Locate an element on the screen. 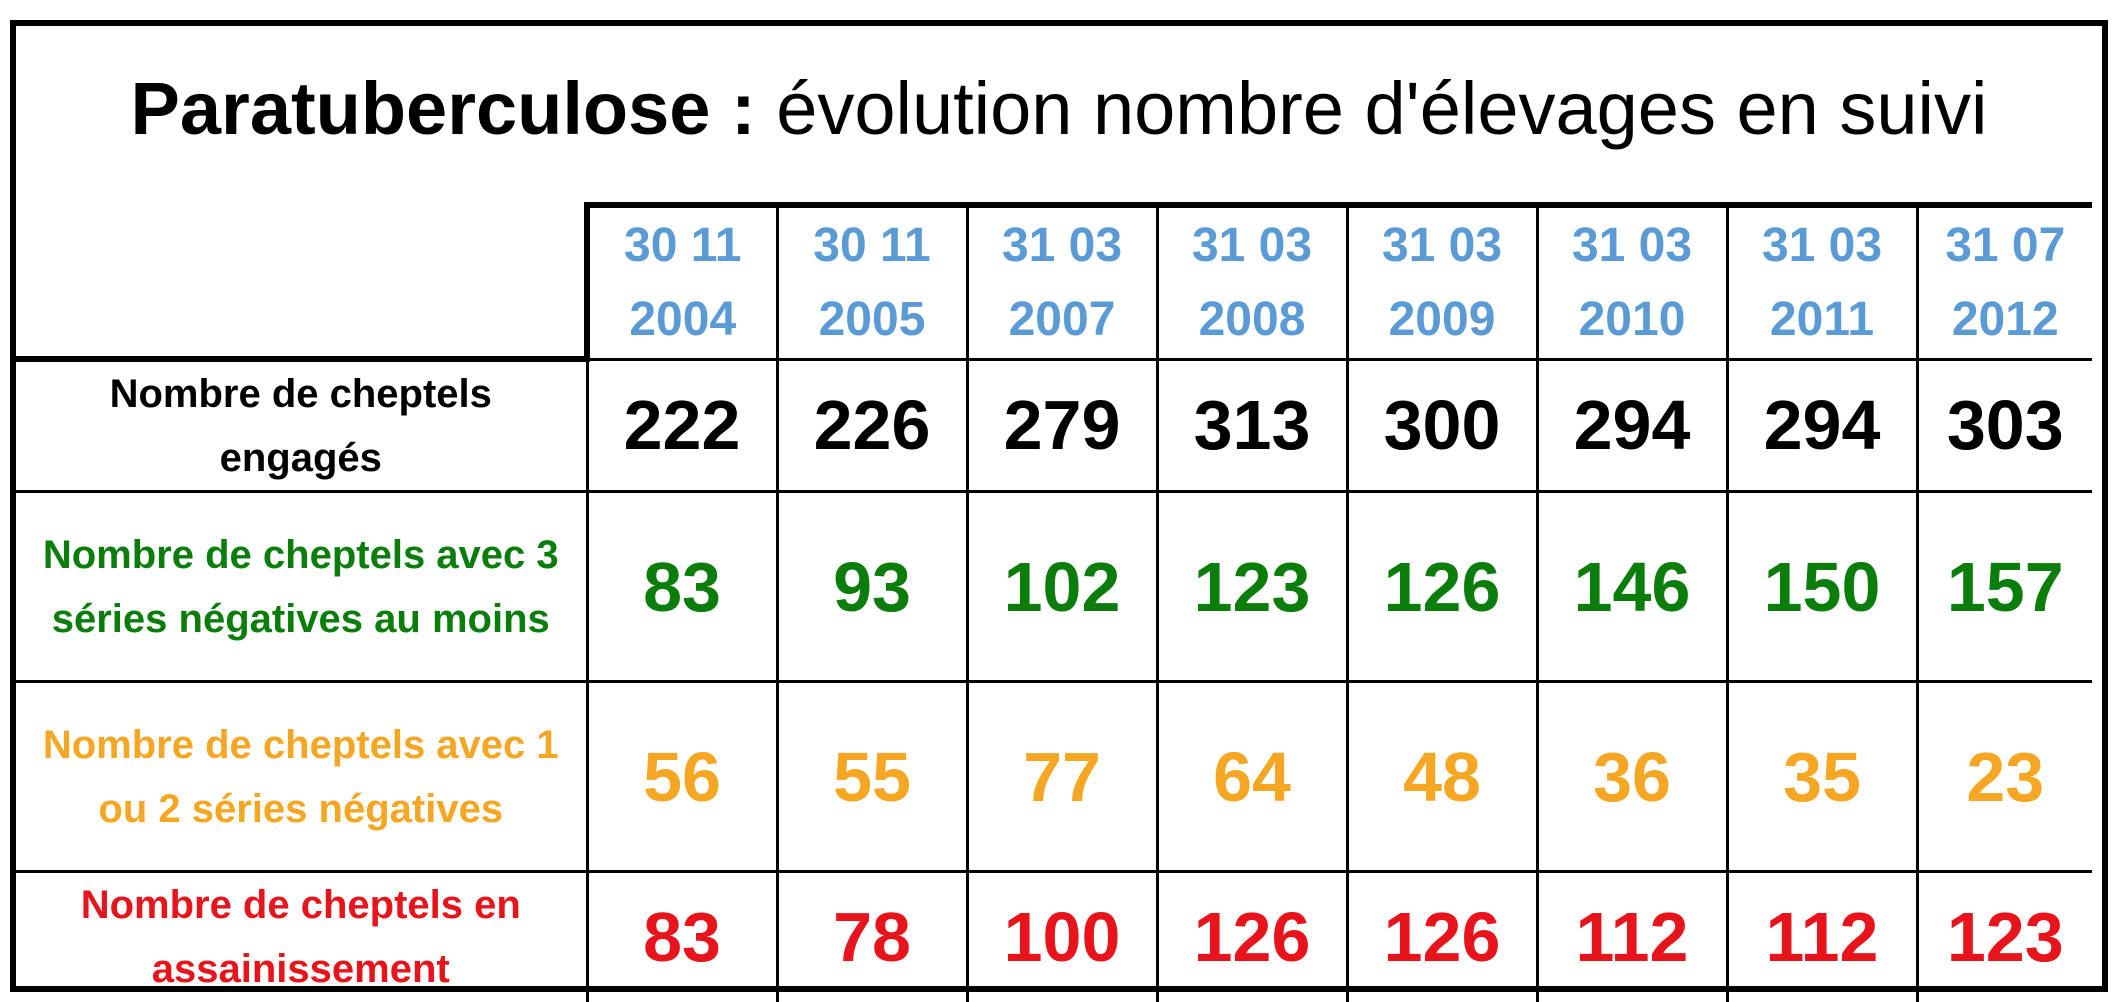  title-bold-part: Paratuberculose : is located at coordinates (443, 108).